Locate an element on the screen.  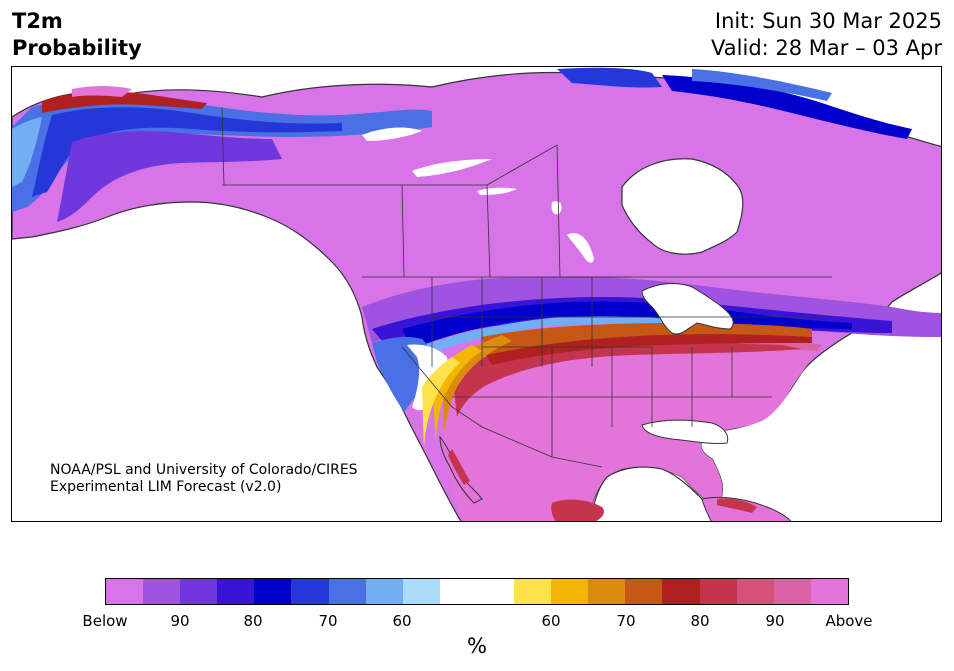
colorbar-unit: % is located at coordinates (477, 646).